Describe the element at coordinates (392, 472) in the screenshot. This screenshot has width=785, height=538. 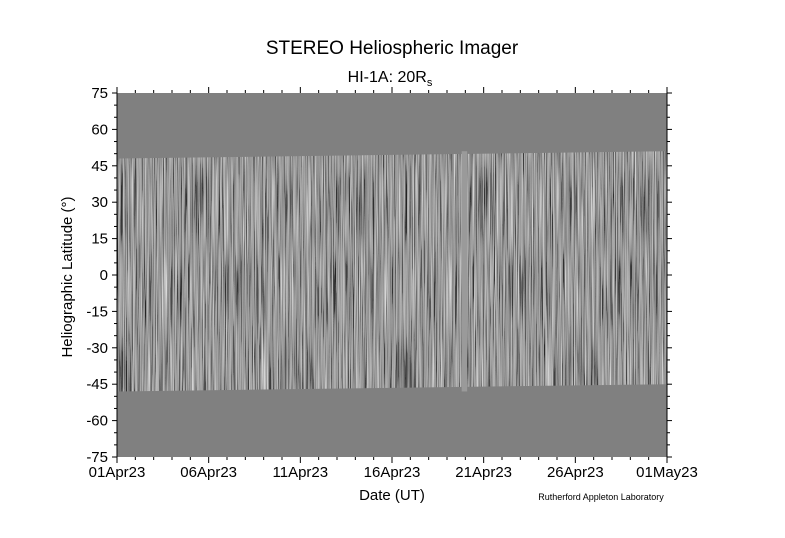
I see `x-tick-label: 16Apr23` at that location.